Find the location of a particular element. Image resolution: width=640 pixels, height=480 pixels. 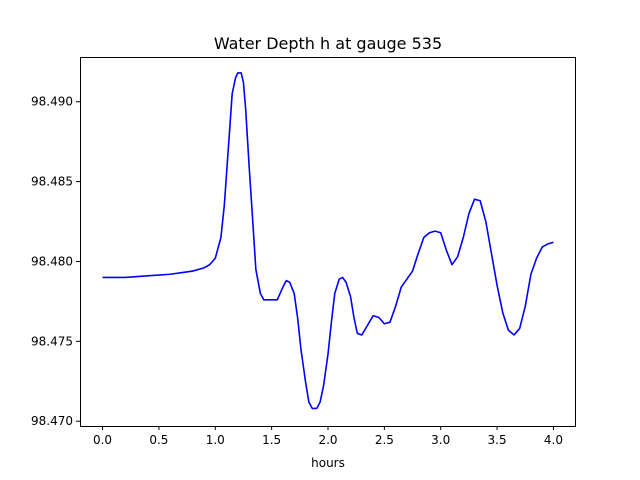

y-tick-label: 98.480 is located at coordinates (52, 261).